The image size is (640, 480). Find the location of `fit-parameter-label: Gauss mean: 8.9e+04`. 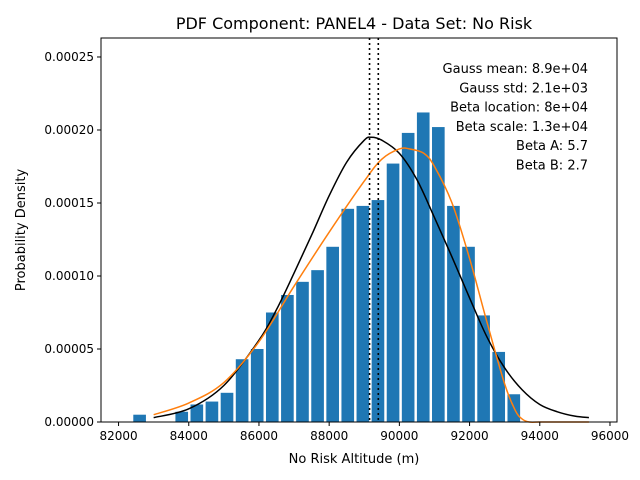

fit-parameter-label: Gauss mean: 8.9e+04 is located at coordinates (515, 69).